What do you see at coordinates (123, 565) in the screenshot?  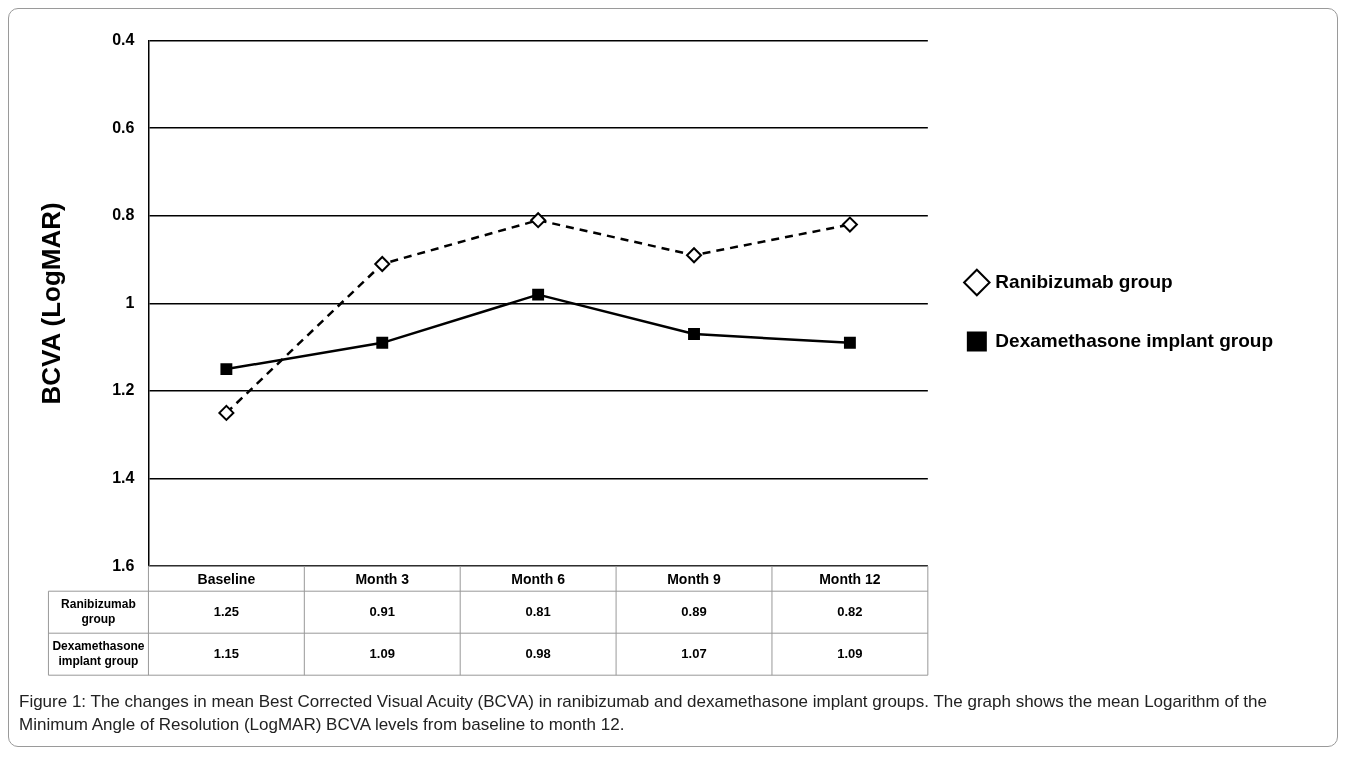 I see `y-tick-label: 1.6` at bounding box center [123, 565].